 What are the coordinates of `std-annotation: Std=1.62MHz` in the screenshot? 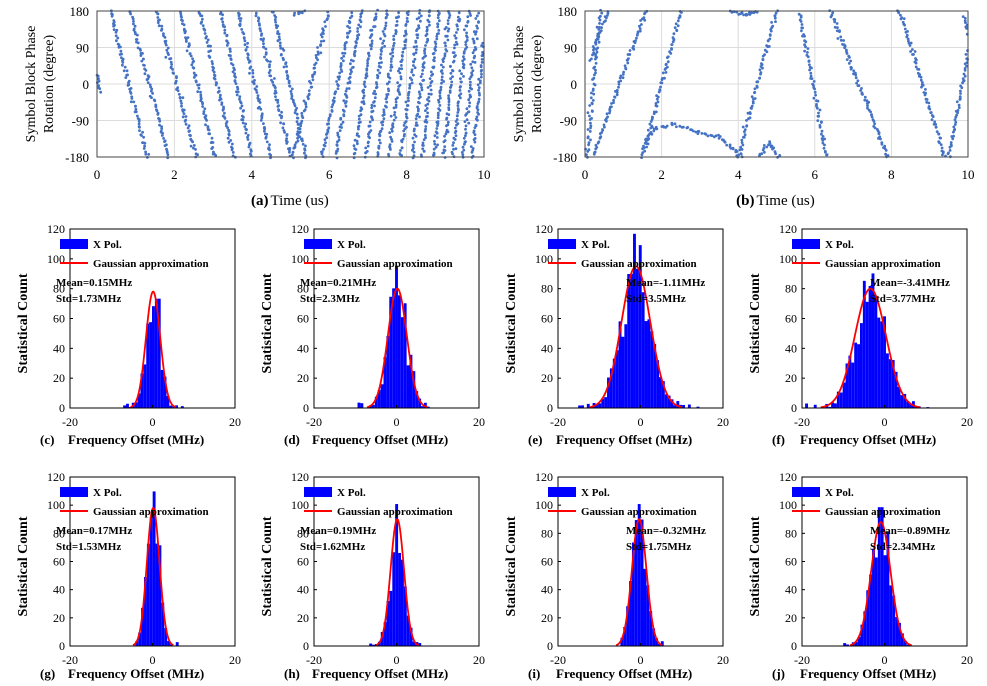 It's located at (332, 547).